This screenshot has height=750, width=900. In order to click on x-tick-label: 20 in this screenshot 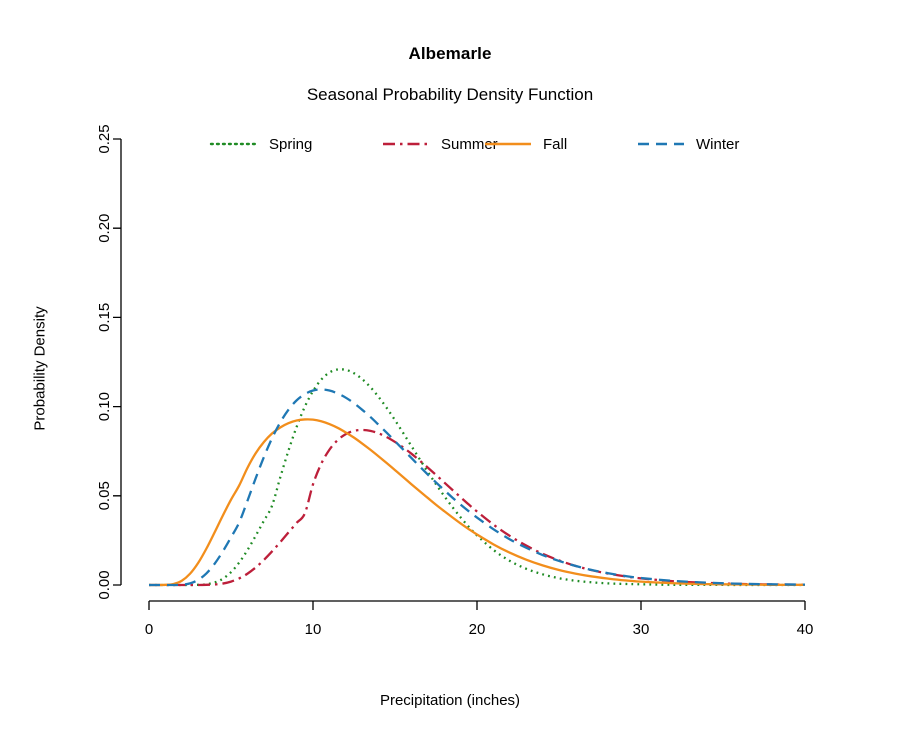, I will do `click(477, 629)`.